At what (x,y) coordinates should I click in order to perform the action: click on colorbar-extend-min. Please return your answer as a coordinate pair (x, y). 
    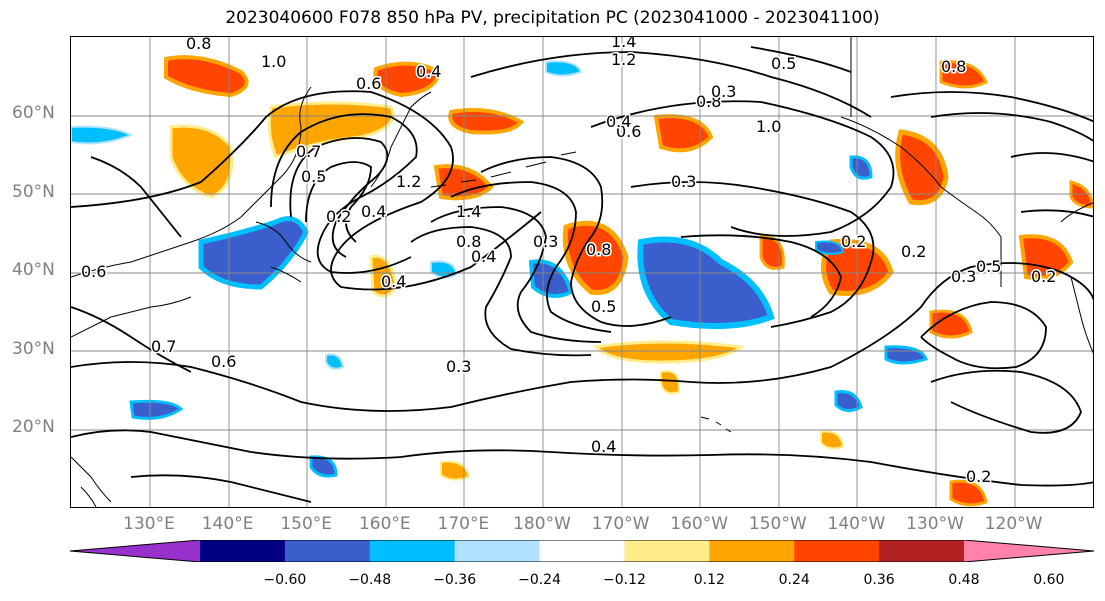
    Looking at the image, I should click on (135, 551).